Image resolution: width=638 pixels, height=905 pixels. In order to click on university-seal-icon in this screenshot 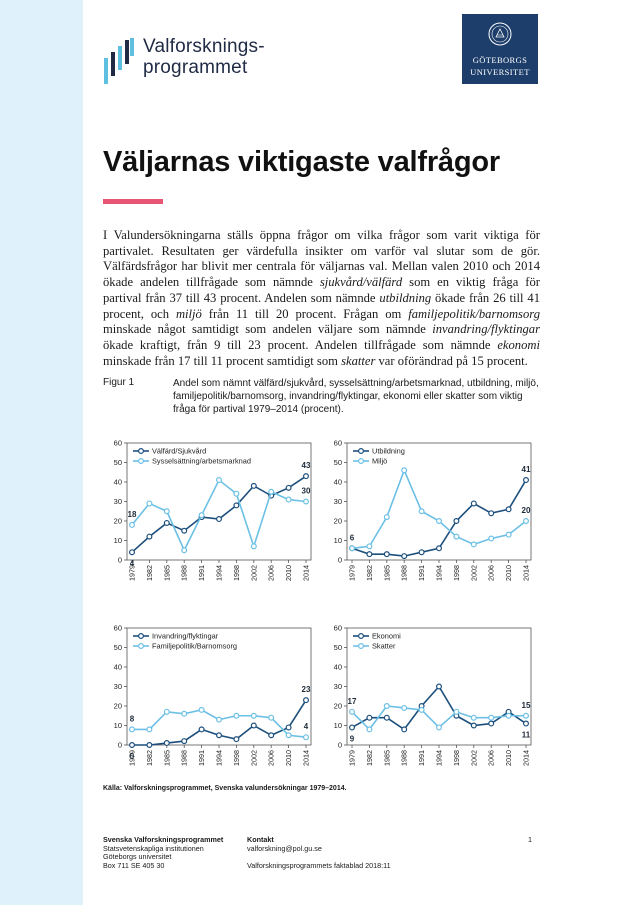, I will do `click(500, 34)`.